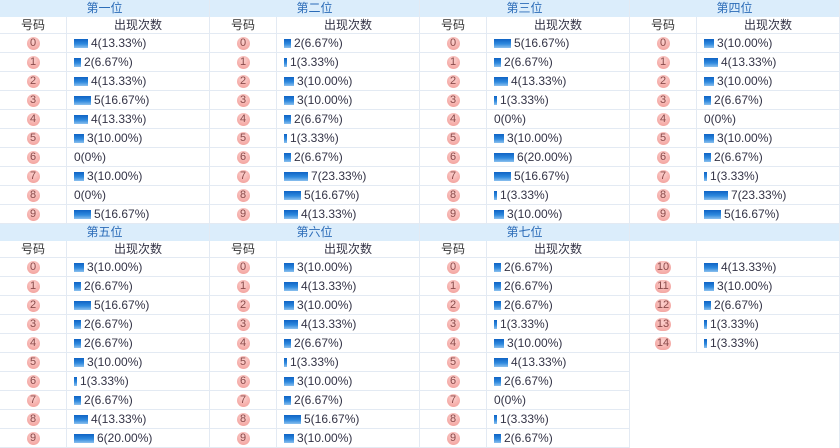 This screenshot has width=840, height=448. I want to click on number-cell: 12, so click(663, 305).